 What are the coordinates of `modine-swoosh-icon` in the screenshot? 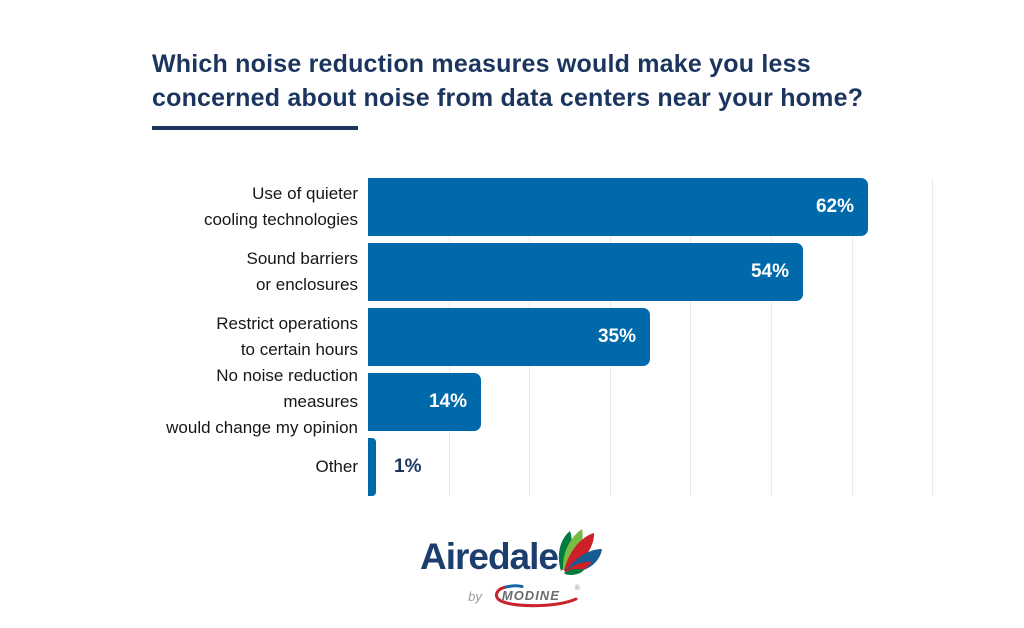 It's located at (536, 596).